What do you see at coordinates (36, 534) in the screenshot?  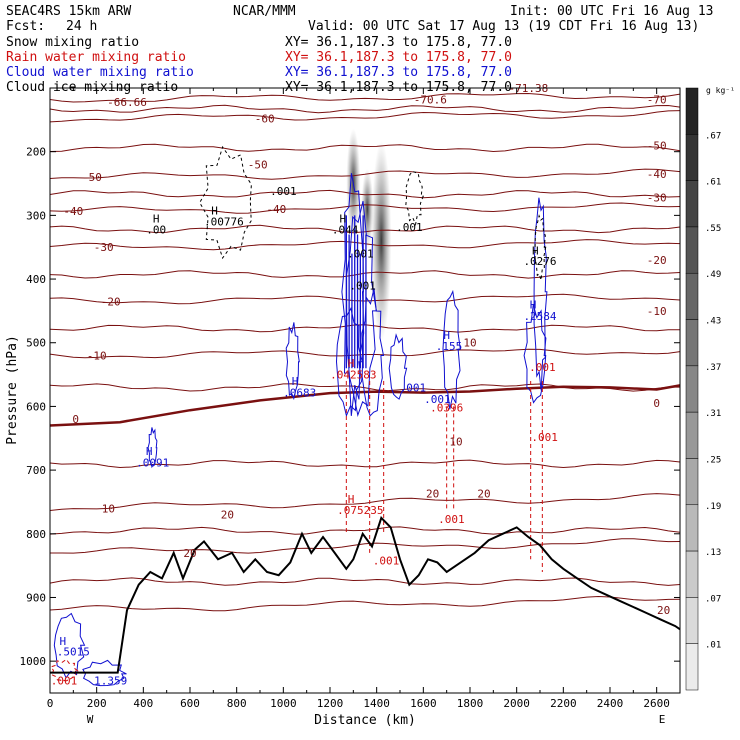 I see `y-tick-label: 800` at bounding box center [36, 534].